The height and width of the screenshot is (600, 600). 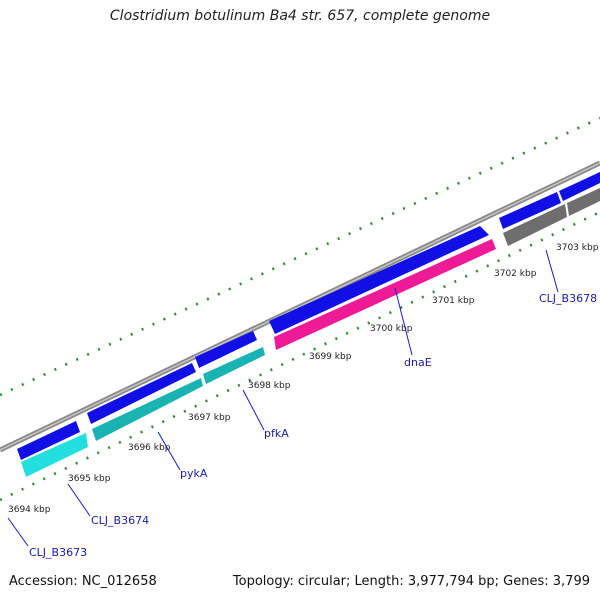 I want to click on gene-arrow-dnaE, so click(x=385, y=294).